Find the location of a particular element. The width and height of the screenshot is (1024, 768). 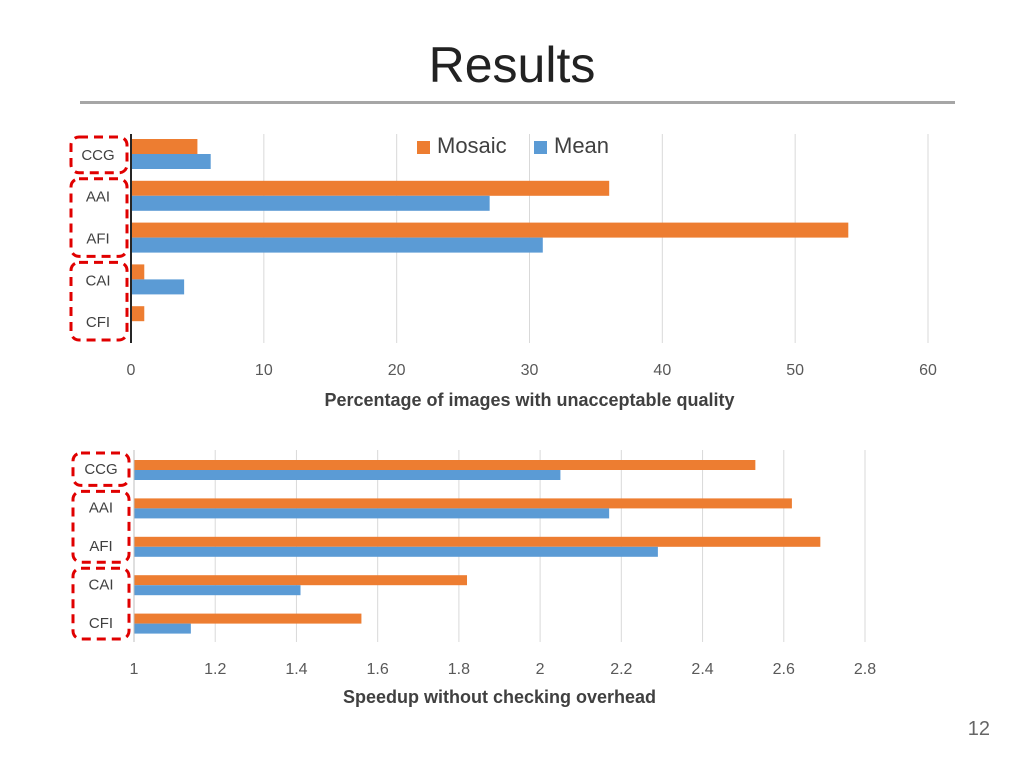

x-tick-label: 40 is located at coordinates (662, 370).